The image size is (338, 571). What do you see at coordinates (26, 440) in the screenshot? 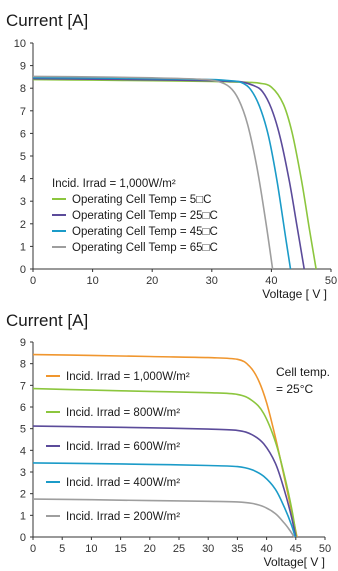
I see `chart-2-y-tick-labels: 0 1 2 3 4 5 6 7 8 9` at bounding box center [26, 440].